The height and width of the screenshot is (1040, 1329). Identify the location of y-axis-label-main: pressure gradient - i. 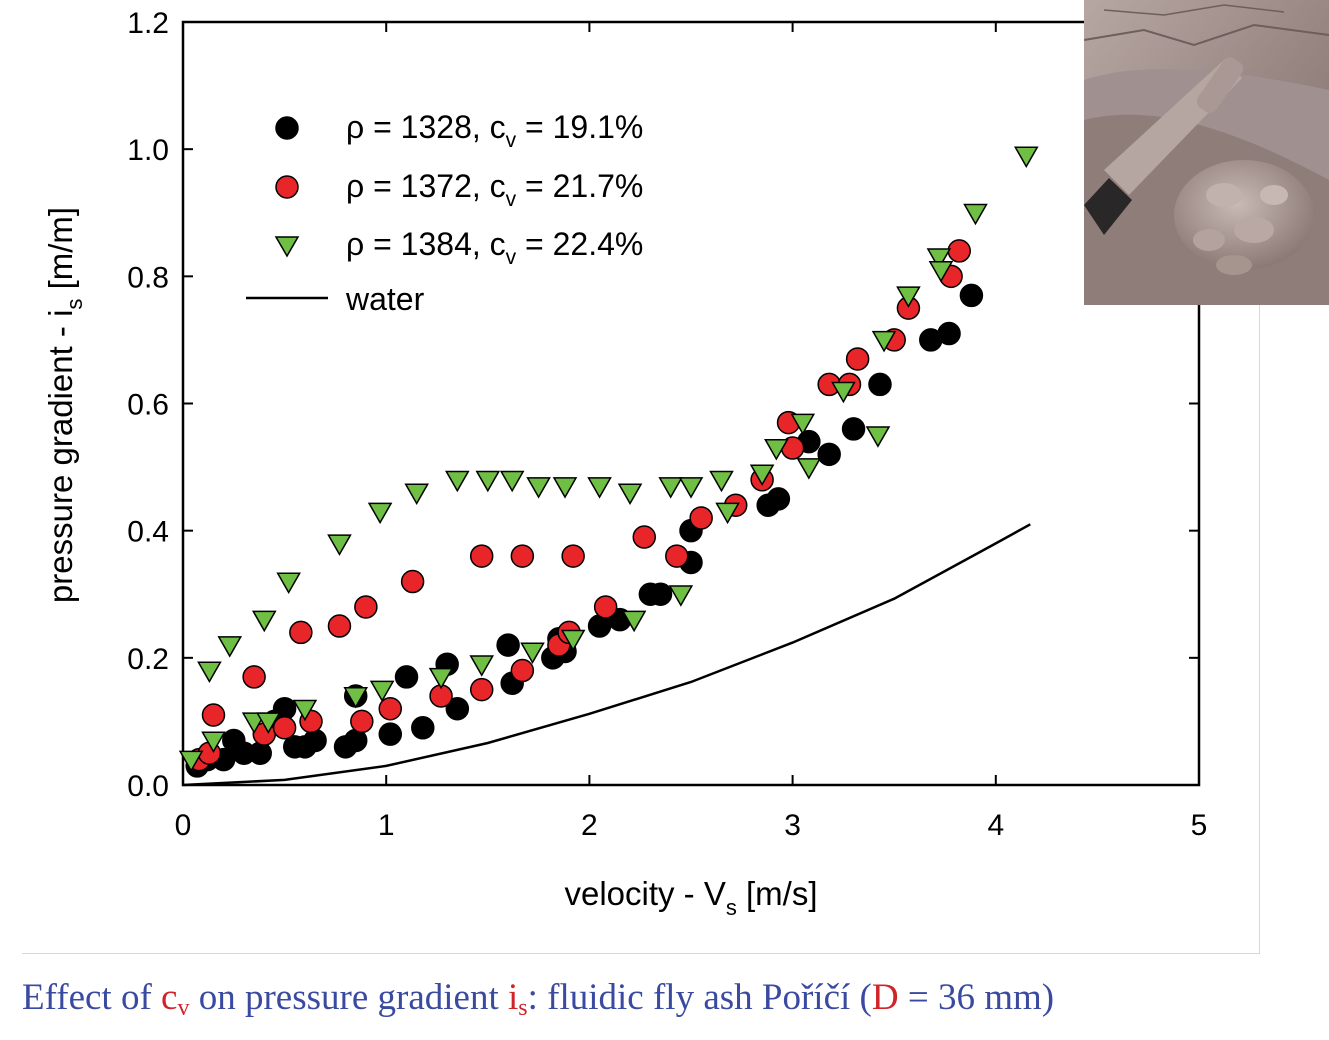
(60, 456).